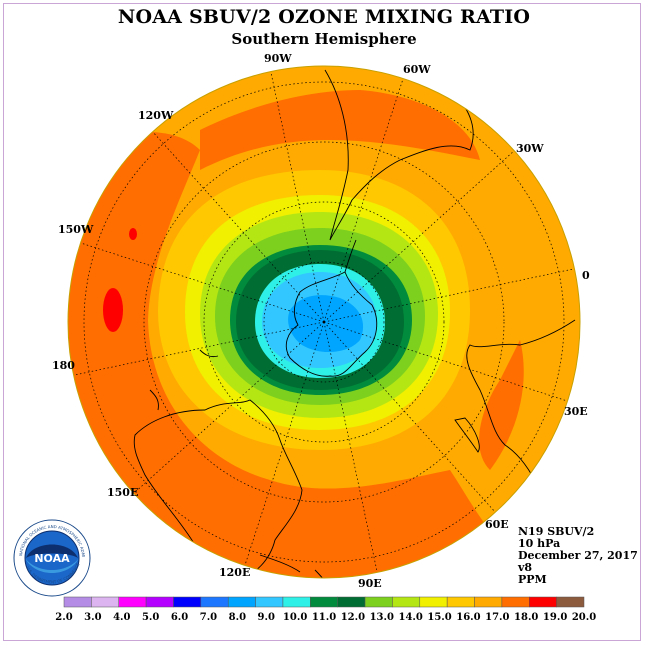  I want to click on lon-label-30w: 30W, so click(530, 148).